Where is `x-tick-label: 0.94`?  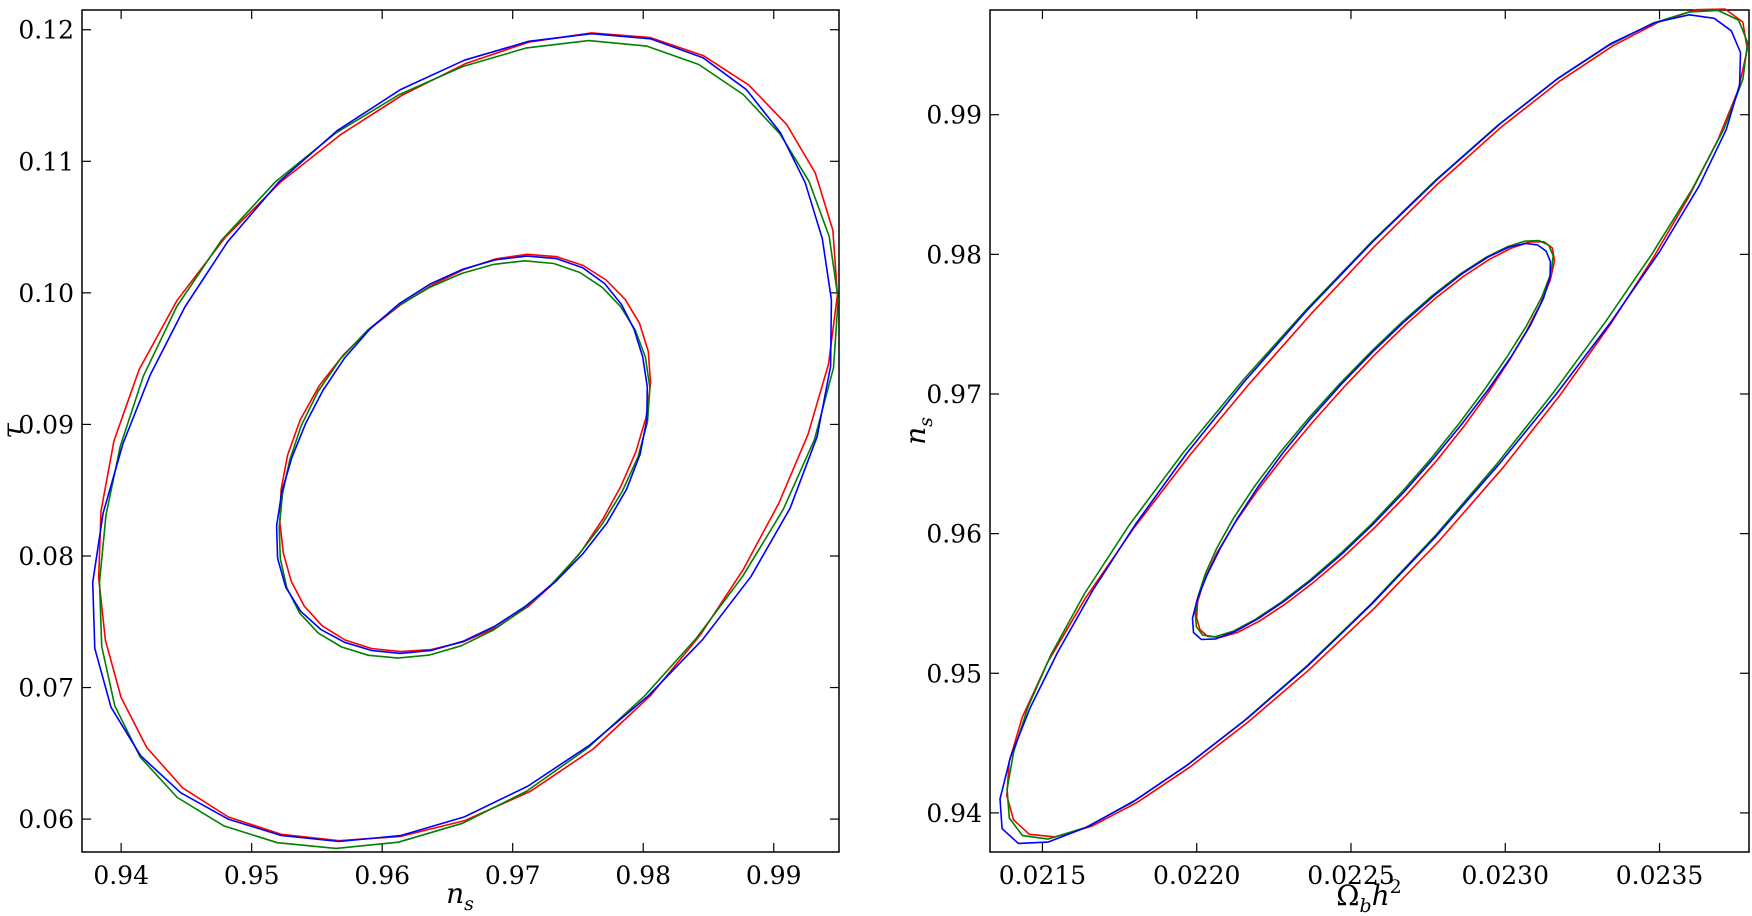 x-tick-label: 0.94 is located at coordinates (121, 875).